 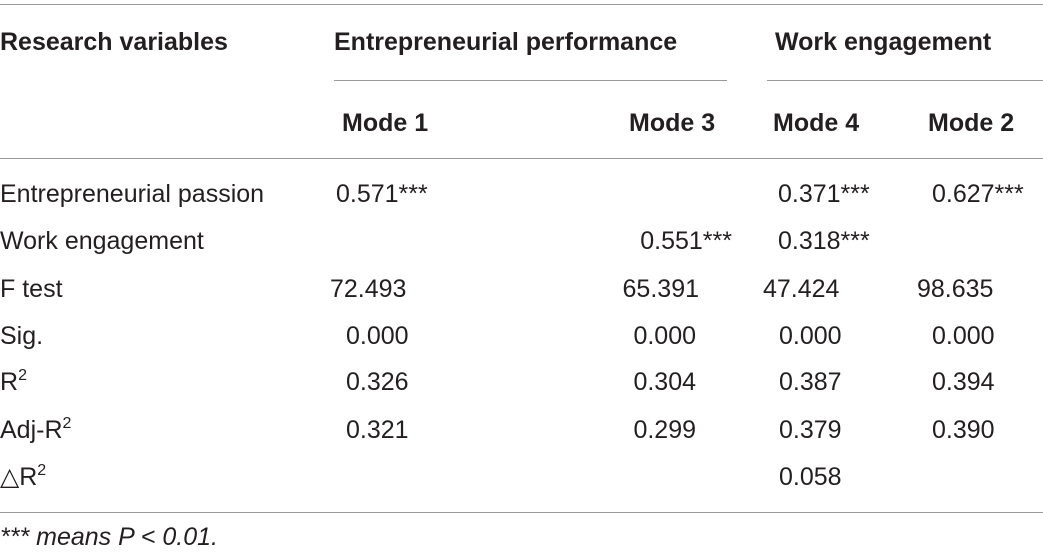 I want to click on row-label: Sig., so click(x=21, y=336).